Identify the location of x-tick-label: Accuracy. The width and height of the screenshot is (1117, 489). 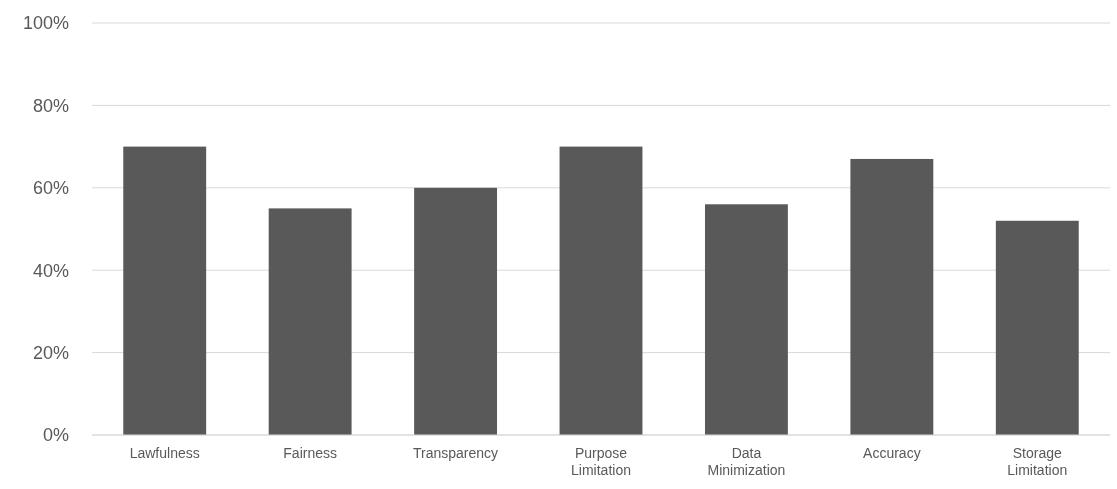
(892, 453).